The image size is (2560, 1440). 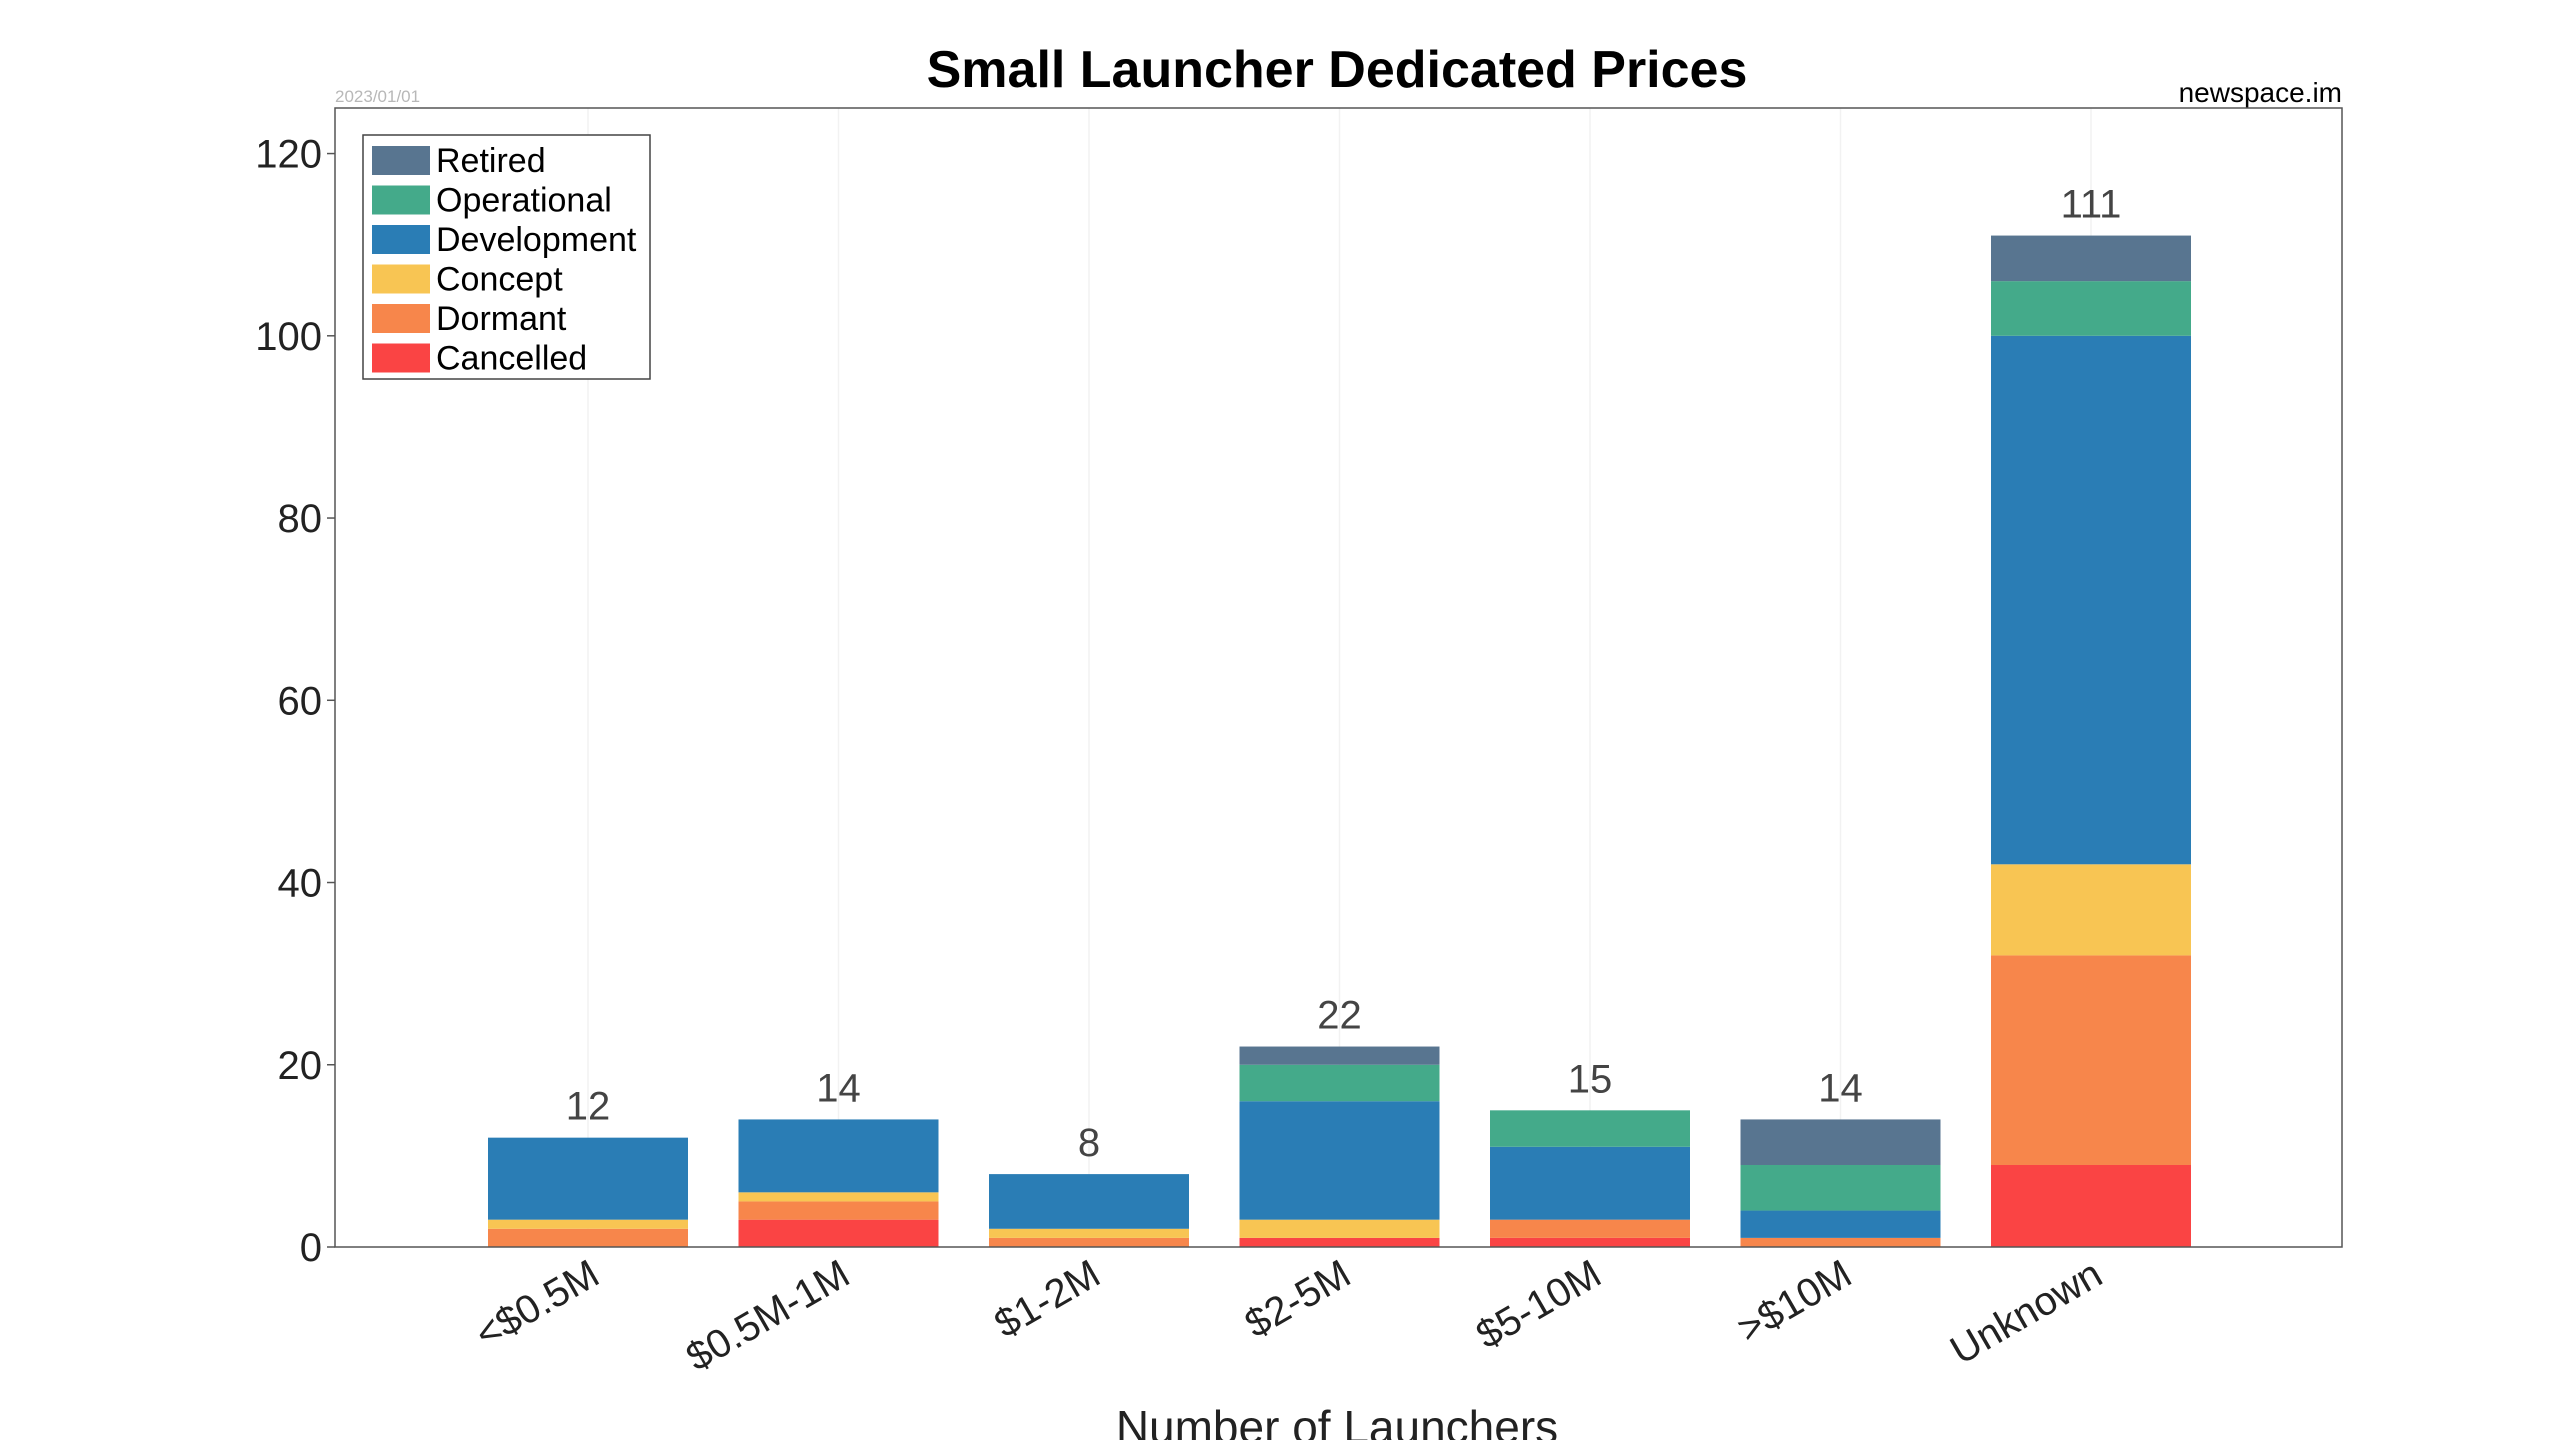 What do you see at coordinates (2260, 92) in the screenshot?
I see `source-label: newspace.im` at bounding box center [2260, 92].